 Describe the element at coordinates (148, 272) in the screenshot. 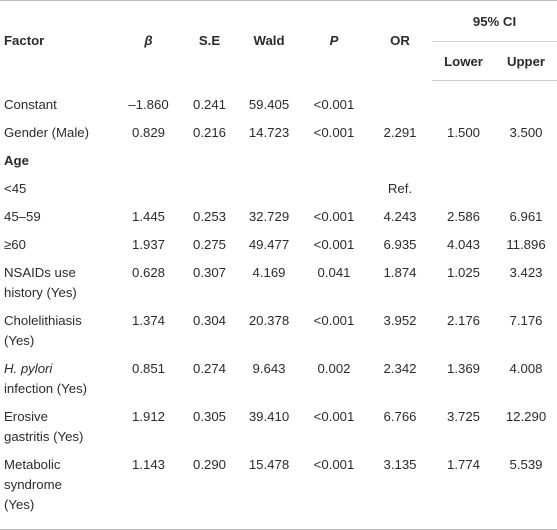

I see `cell-beta: 0.628` at that location.